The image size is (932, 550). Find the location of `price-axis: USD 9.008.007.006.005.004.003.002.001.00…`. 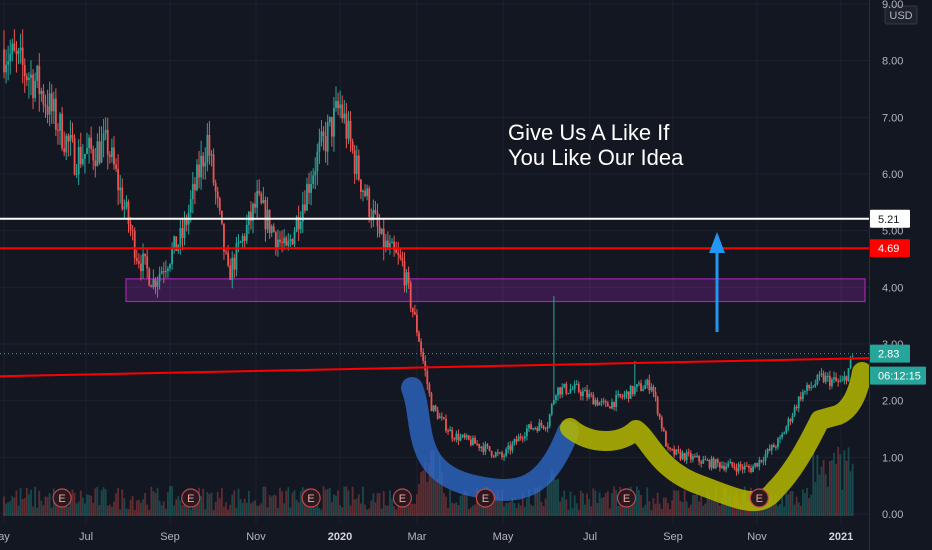

price-axis: USD 9.008.007.006.005.004.003.002.001.00… is located at coordinates (893, 275).